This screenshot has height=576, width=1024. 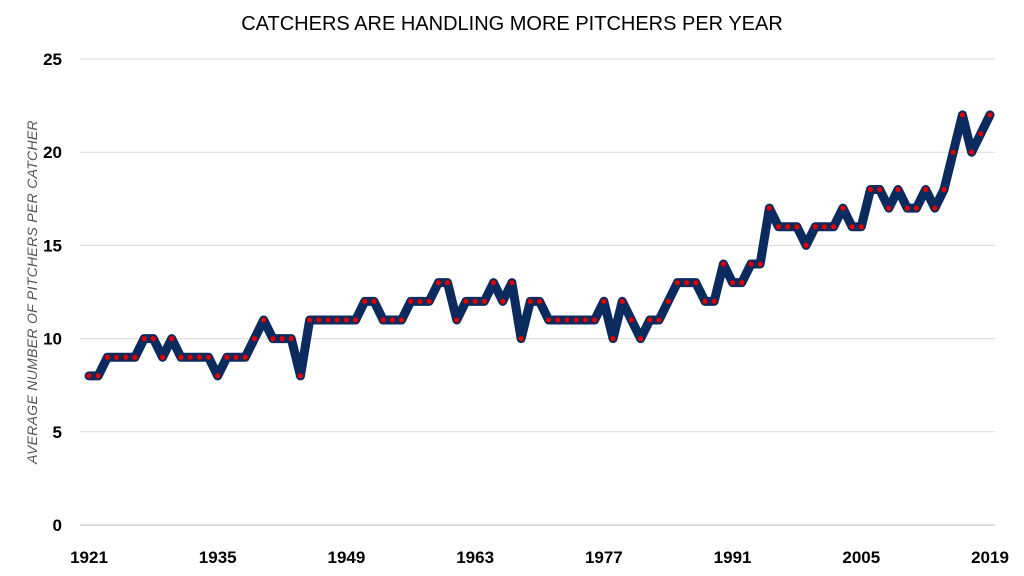 I want to click on y-tick-label: 15, so click(x=52, y=245).